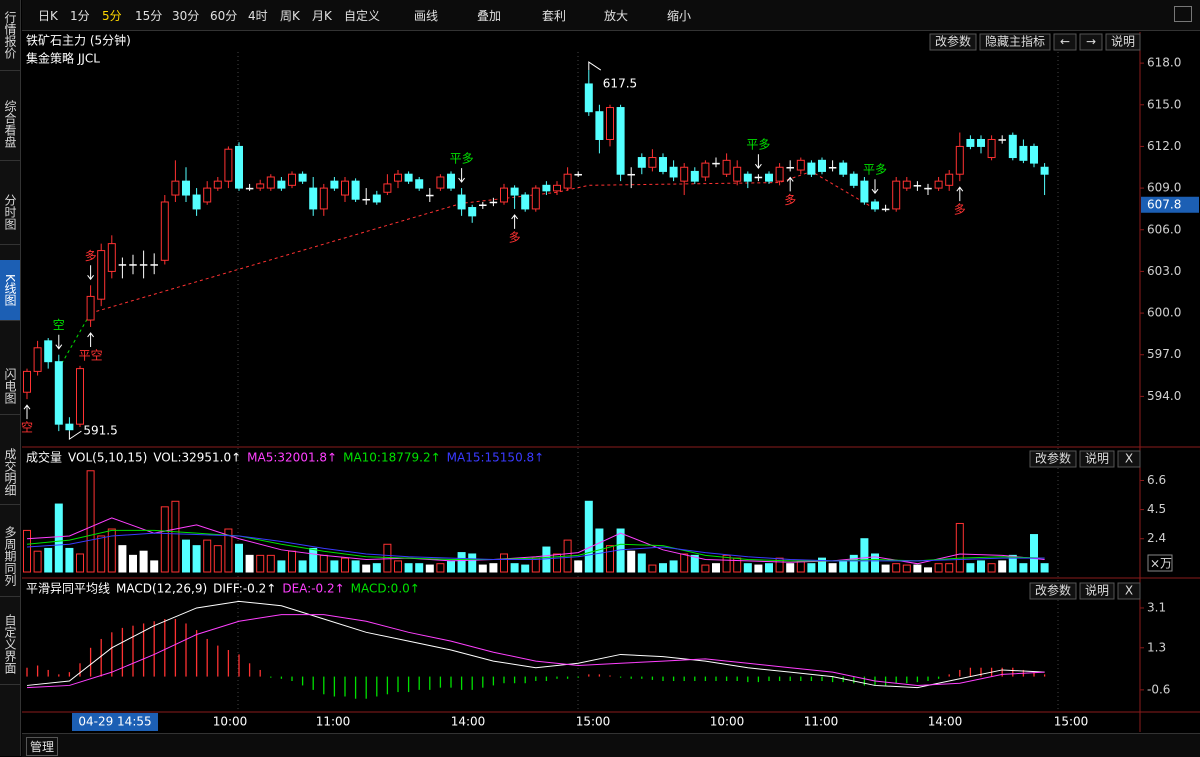  I want to click on toolbar-item: 自定义, so click(362, 16).